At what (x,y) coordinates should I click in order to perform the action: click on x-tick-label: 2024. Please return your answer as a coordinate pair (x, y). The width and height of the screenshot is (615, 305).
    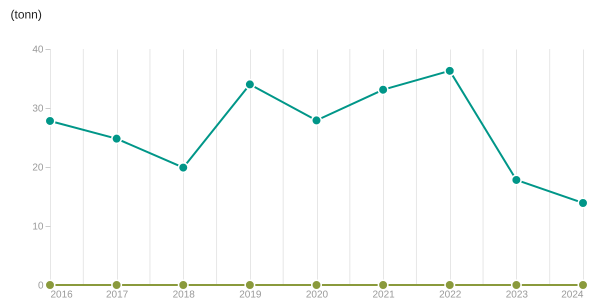
    Looking at the image, I should click on (572, 295).